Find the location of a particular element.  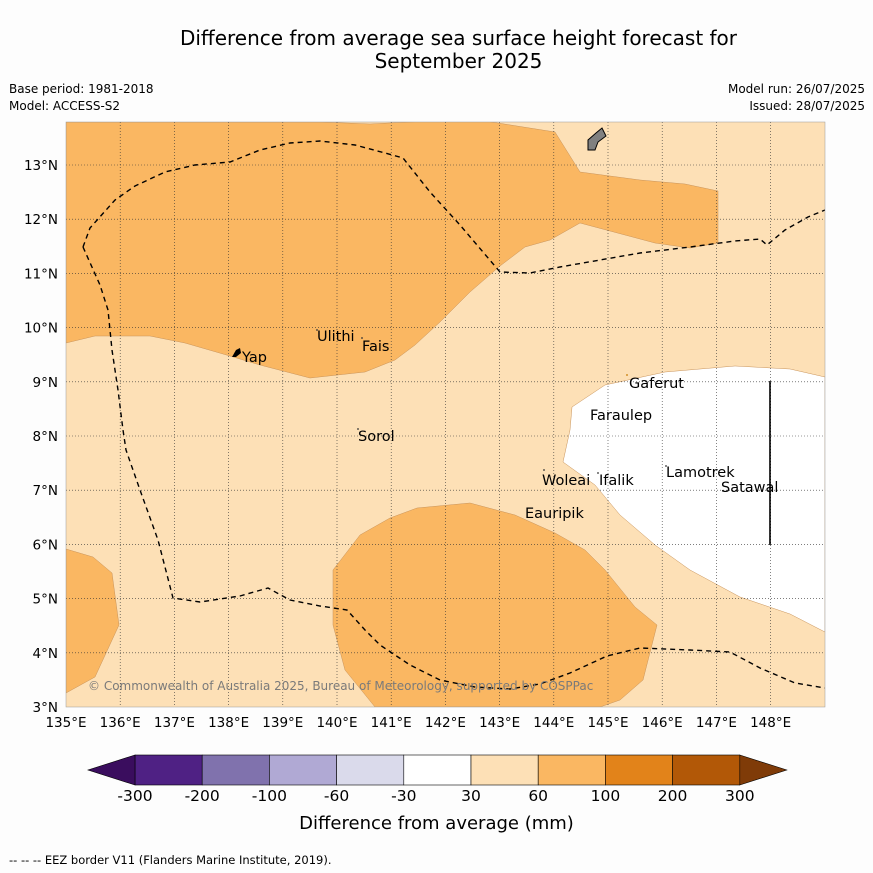

anomaly-near-zero-region is located at coordinates (693, 499).